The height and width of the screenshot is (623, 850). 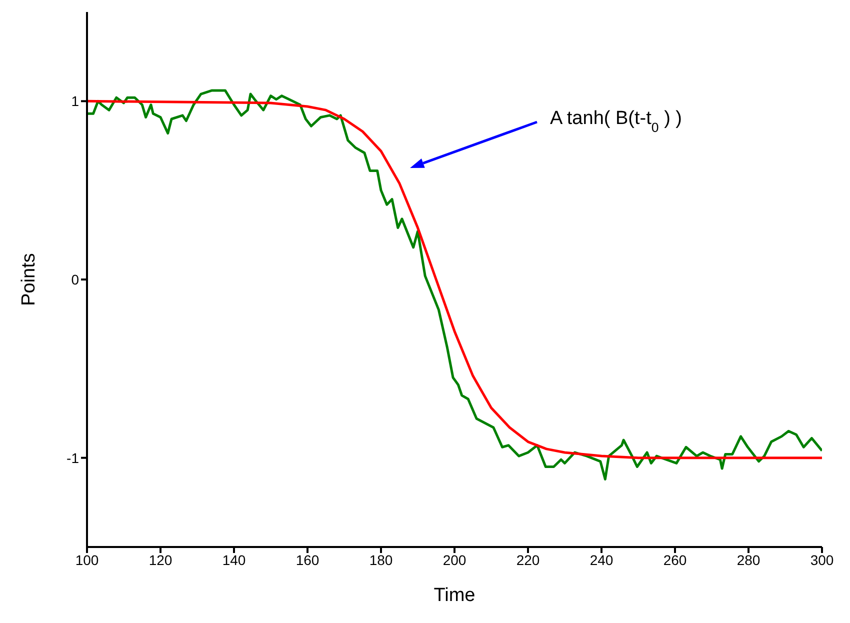 I want to click on y-tick-label: 1, so click(x=75, y=101).